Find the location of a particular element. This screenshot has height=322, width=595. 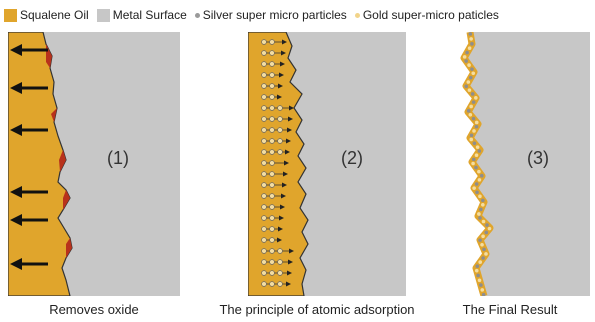

legend-label-gold-particles: Gold super-micro paticles is located at coordinates (430, 15).